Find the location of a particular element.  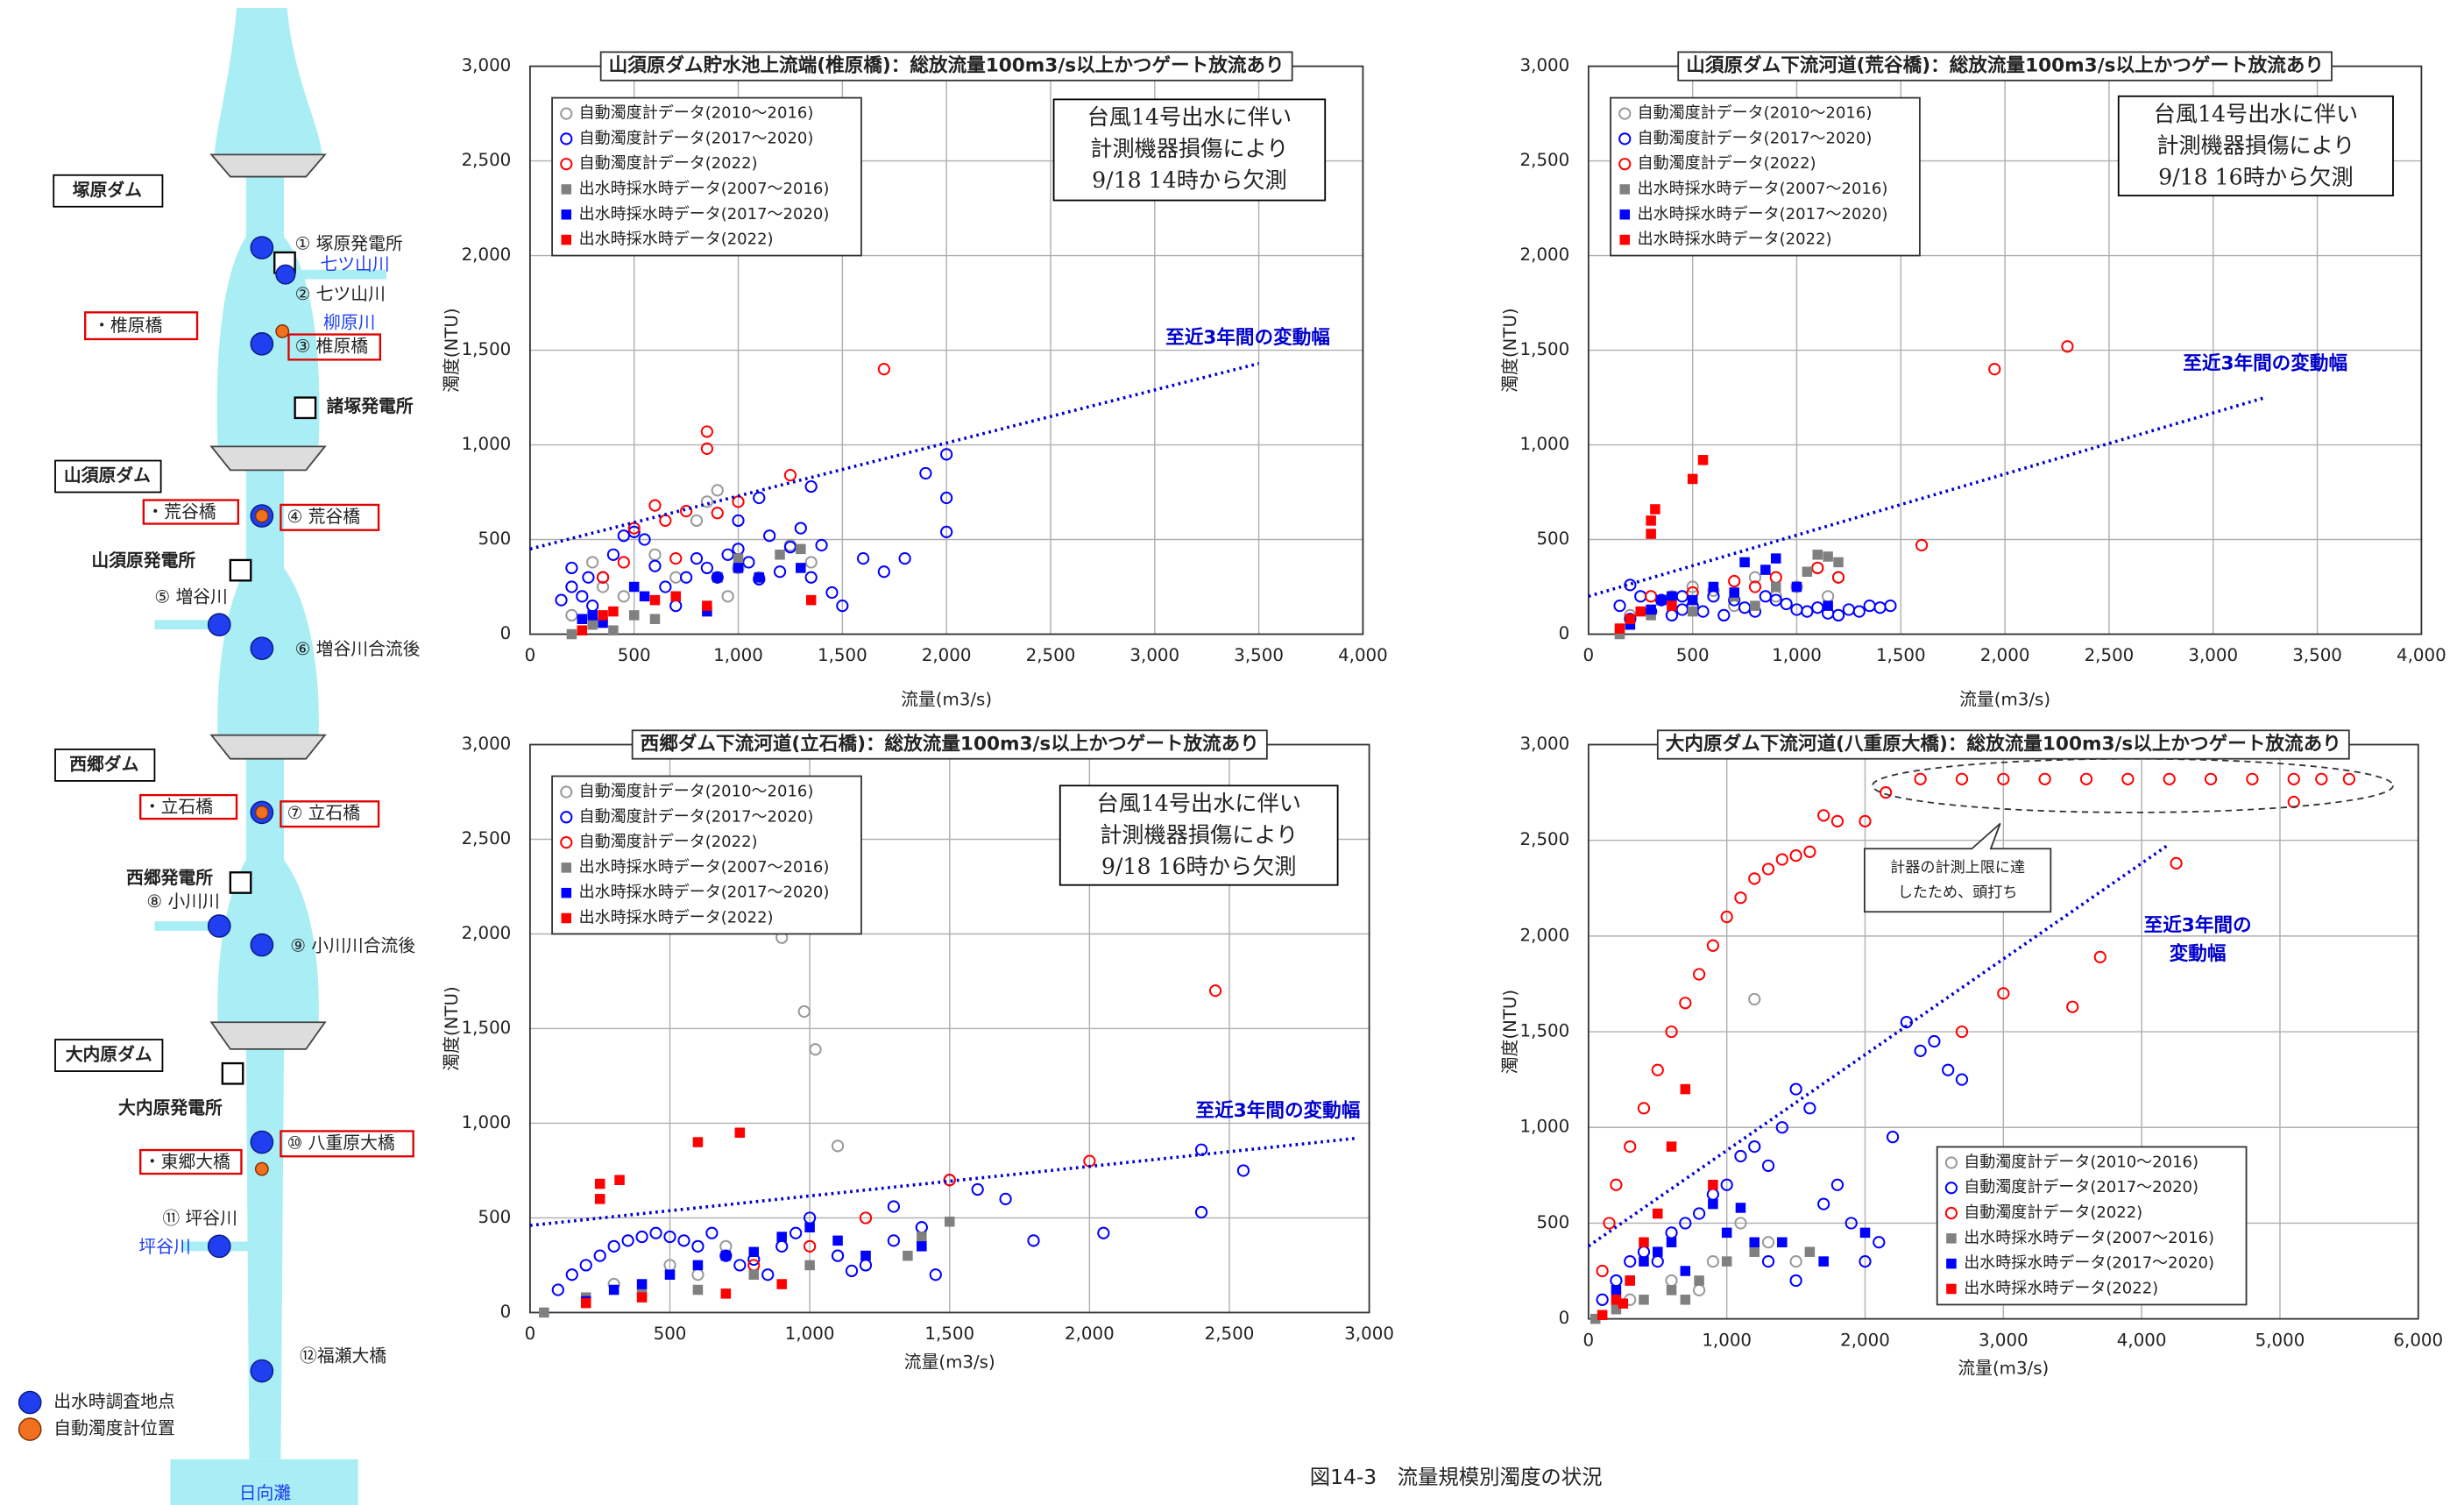

legend-label: 自動濁度計データ(2010～2016) is located at coordinates (696, 113).